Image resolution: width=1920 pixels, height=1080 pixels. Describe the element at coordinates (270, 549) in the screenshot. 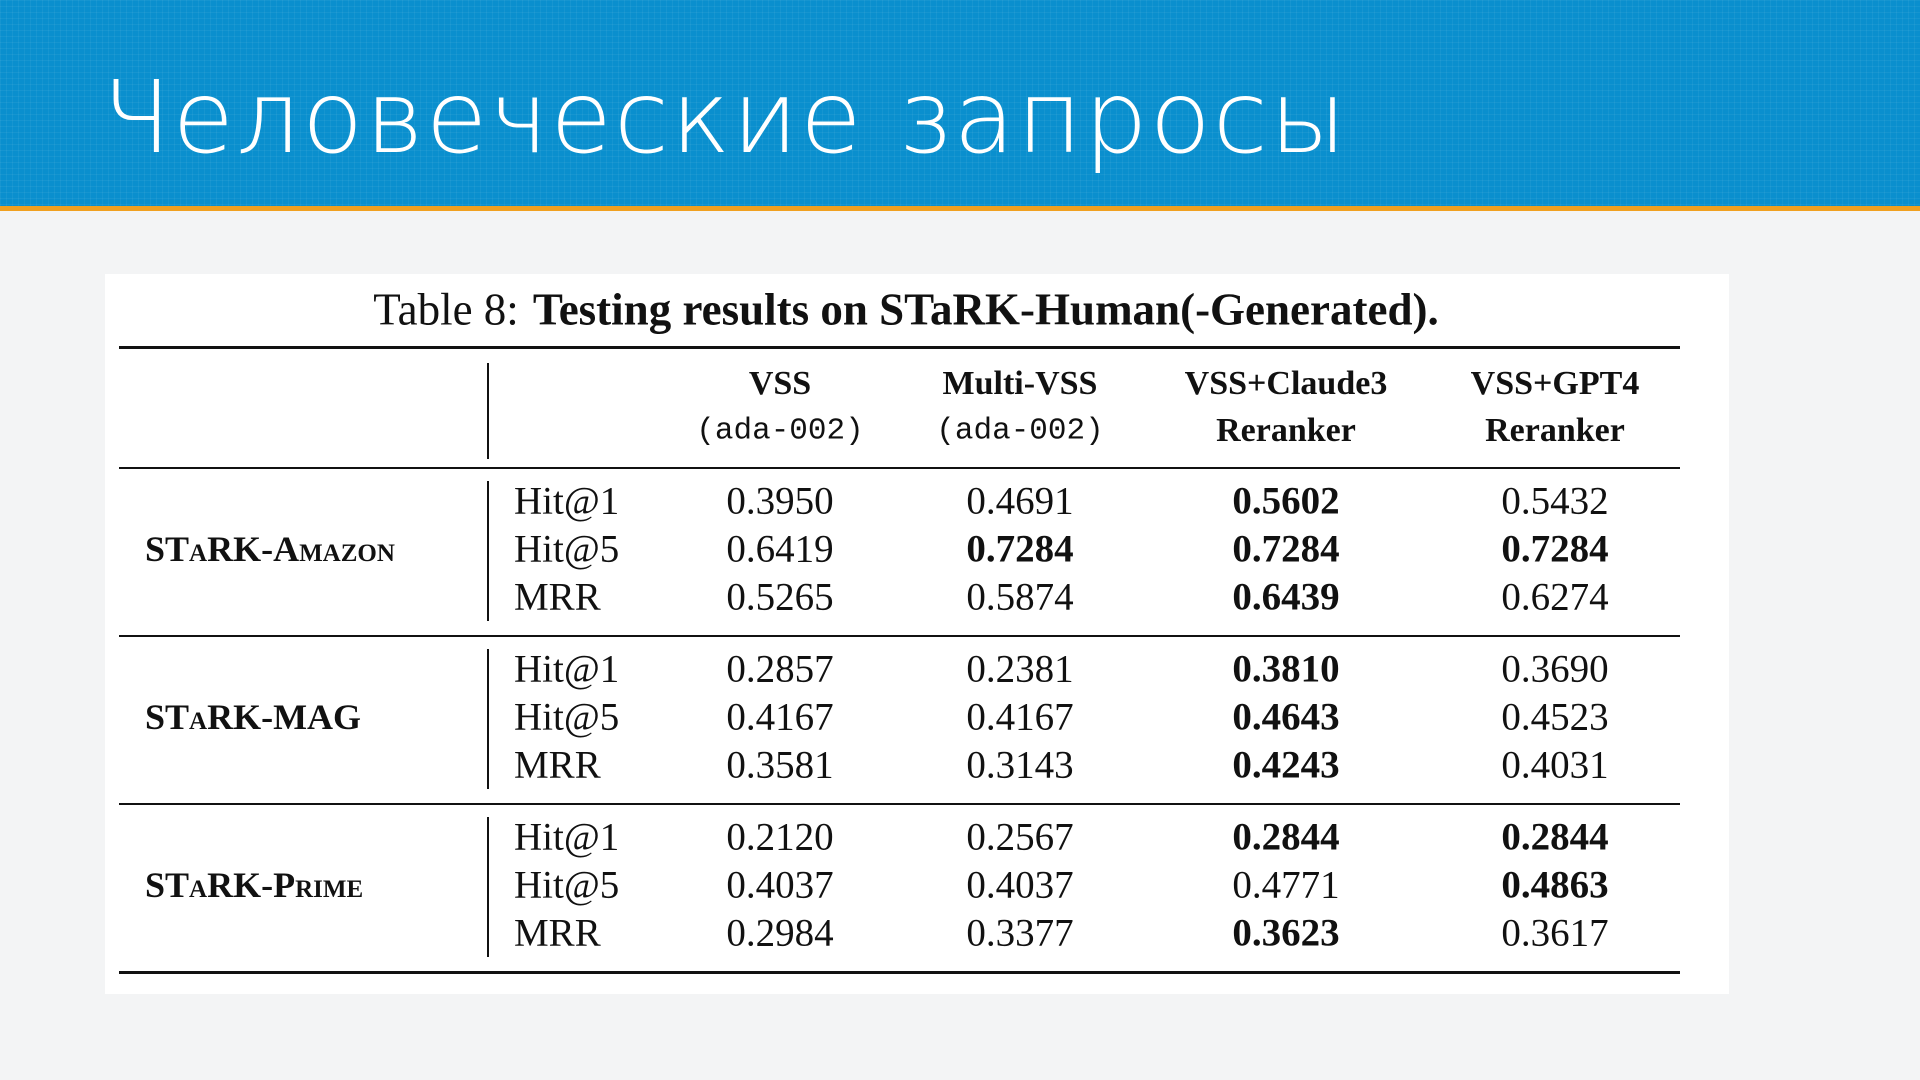

I see `group-label: STaRK-Amazon` at that location.